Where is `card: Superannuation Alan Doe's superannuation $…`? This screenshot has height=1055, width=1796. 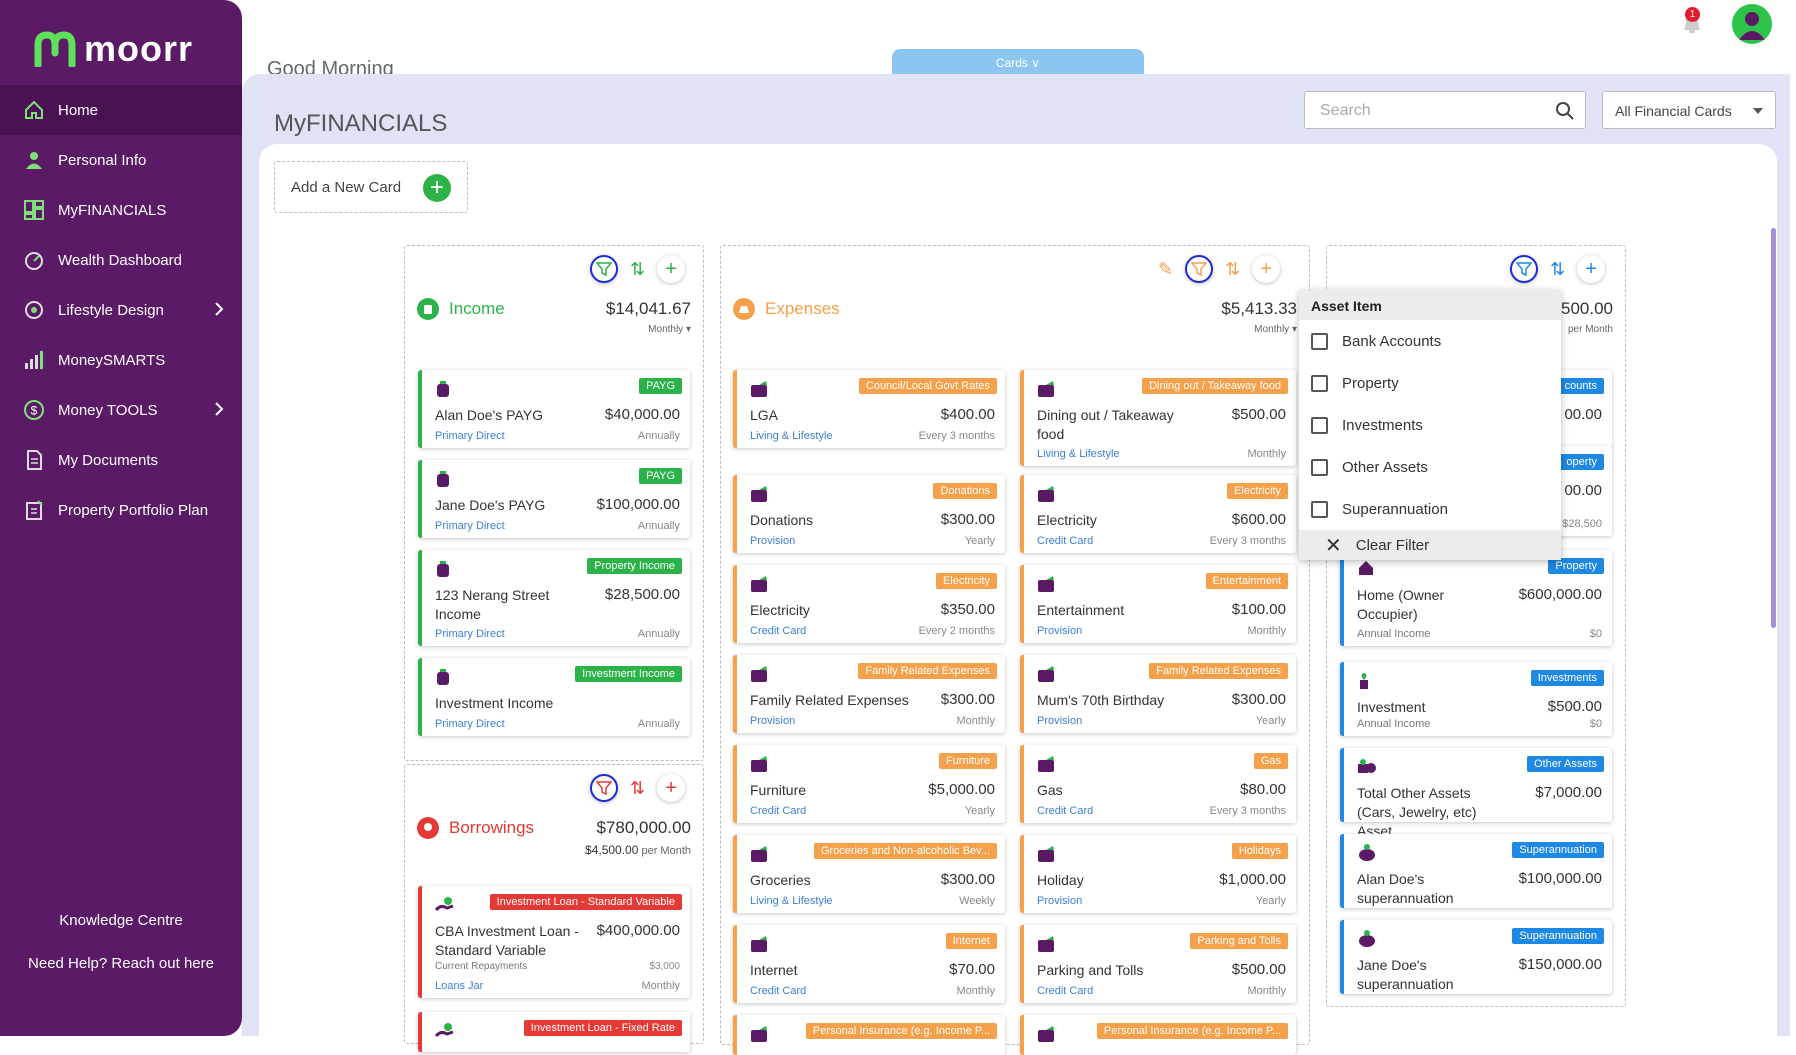 card: Superannuation Alan Doe's superannuation $… is located at coordinates (1476, 871).